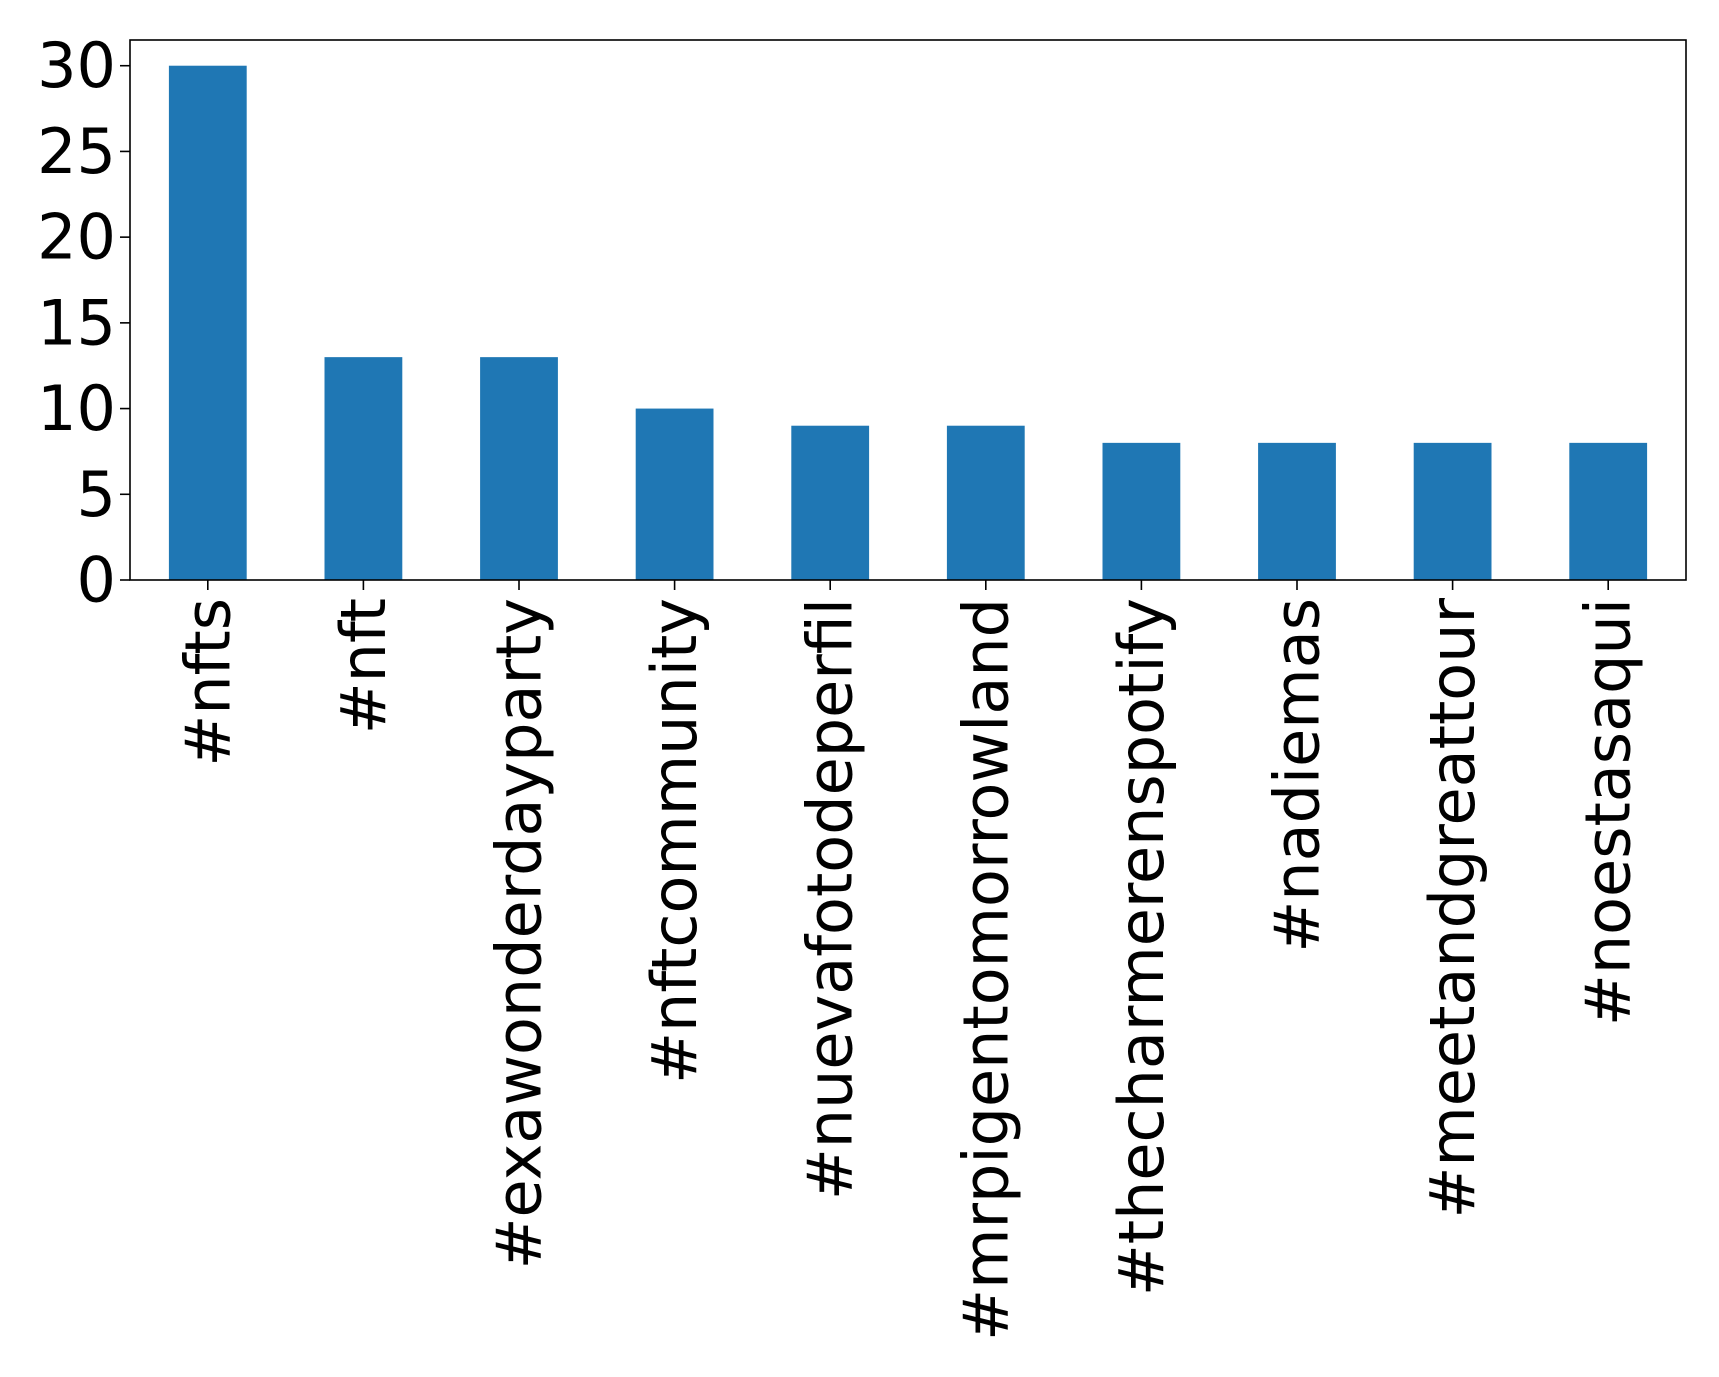  Describe the element at coordinates (76, 65) in the screenshot. I see `y-tick-label: 30` at that location.